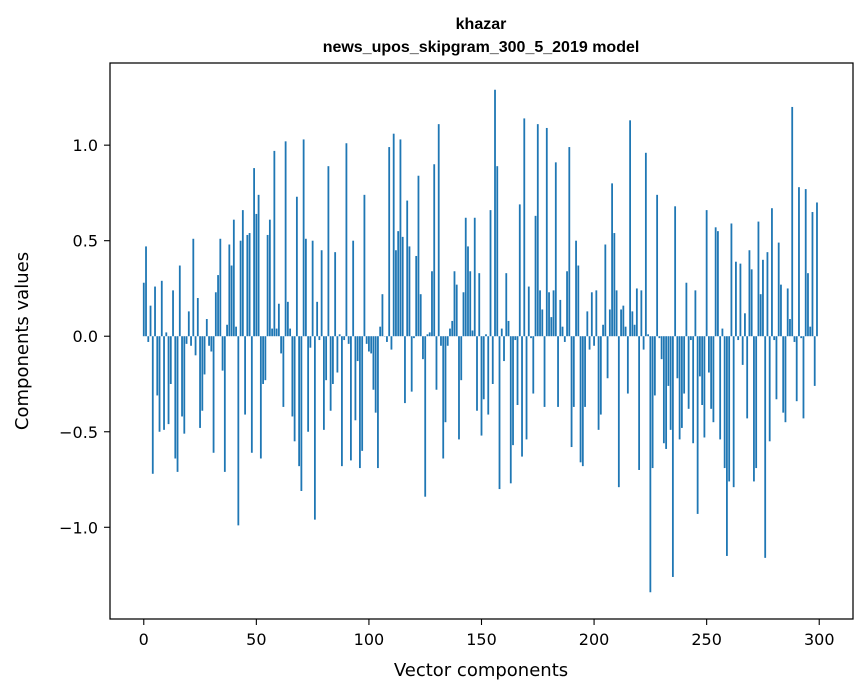 The height and width of the screenshot is (696, 867). What do you see at coordinates (78, 527) in the screenshot?
I see `y-tick-label: −1.0` at bounding box center [78, 527].